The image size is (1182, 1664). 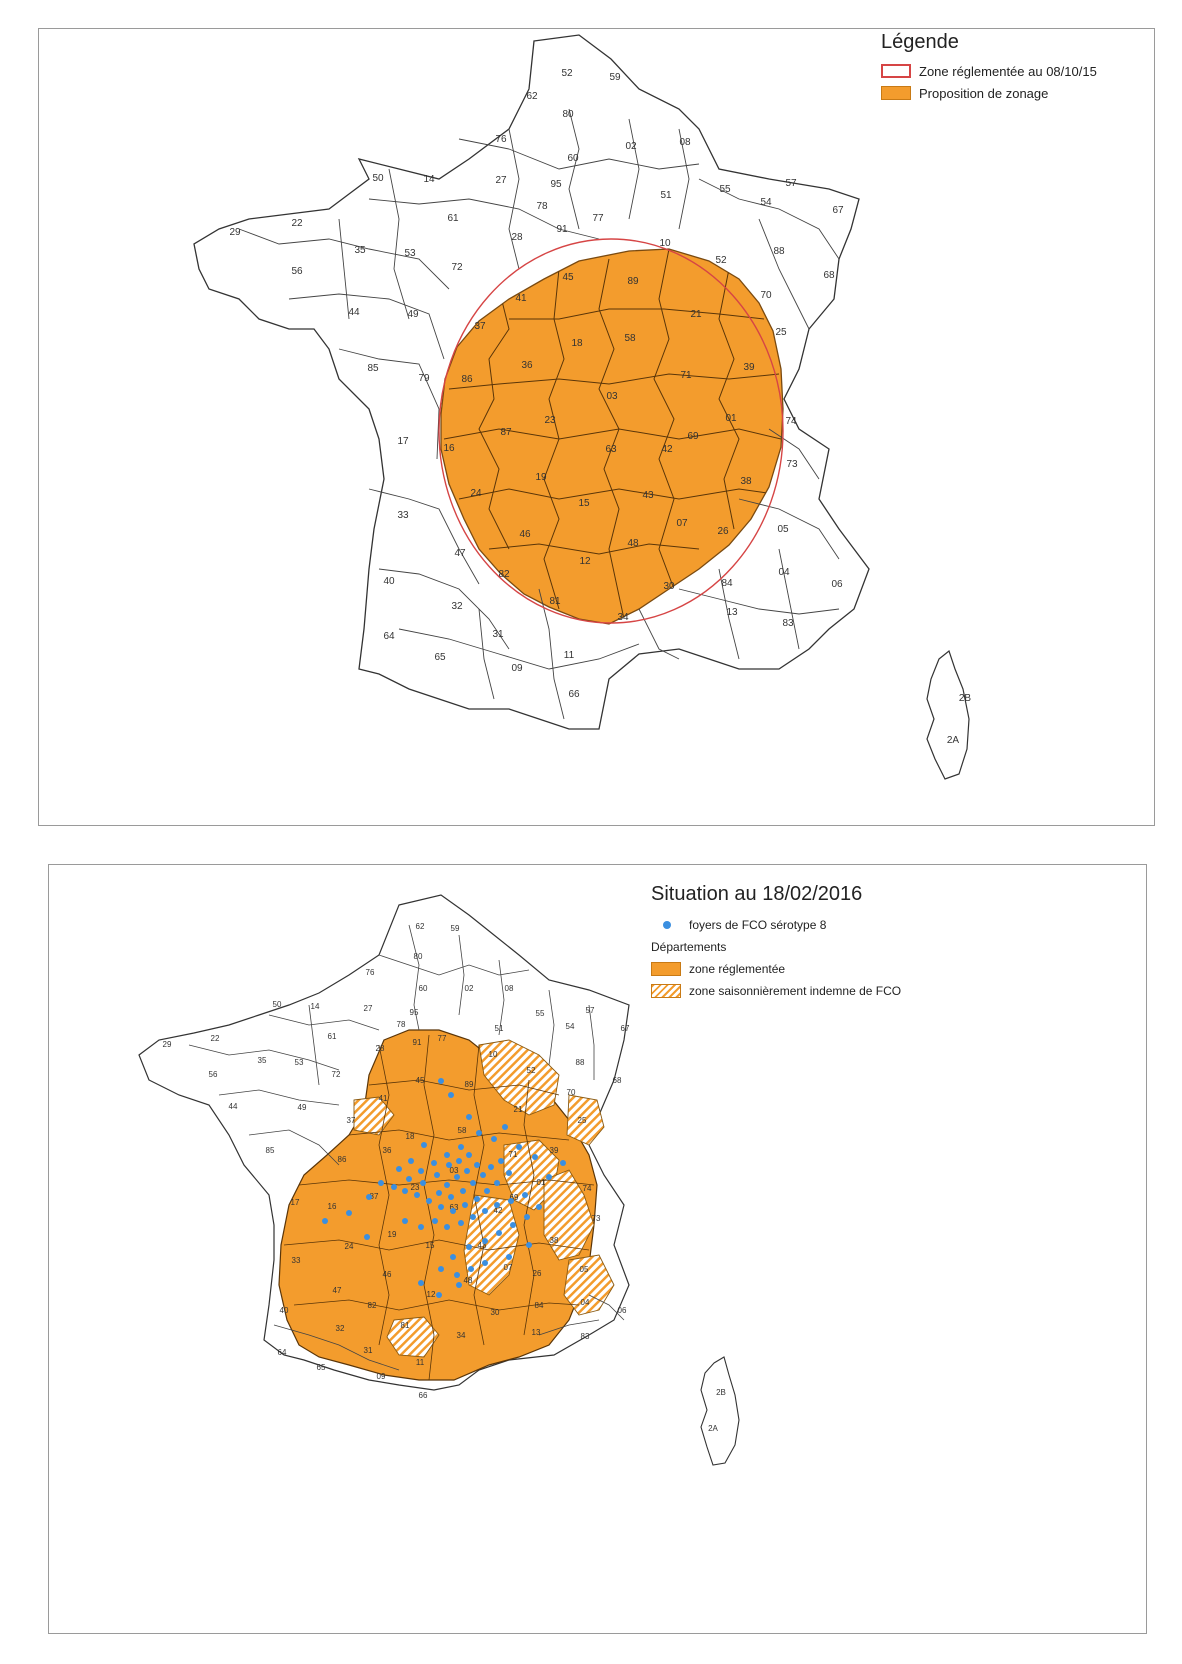 I want to click on legend-item-label: zone saisonnièrement indemne de FCO, so click(x=795, y=991).